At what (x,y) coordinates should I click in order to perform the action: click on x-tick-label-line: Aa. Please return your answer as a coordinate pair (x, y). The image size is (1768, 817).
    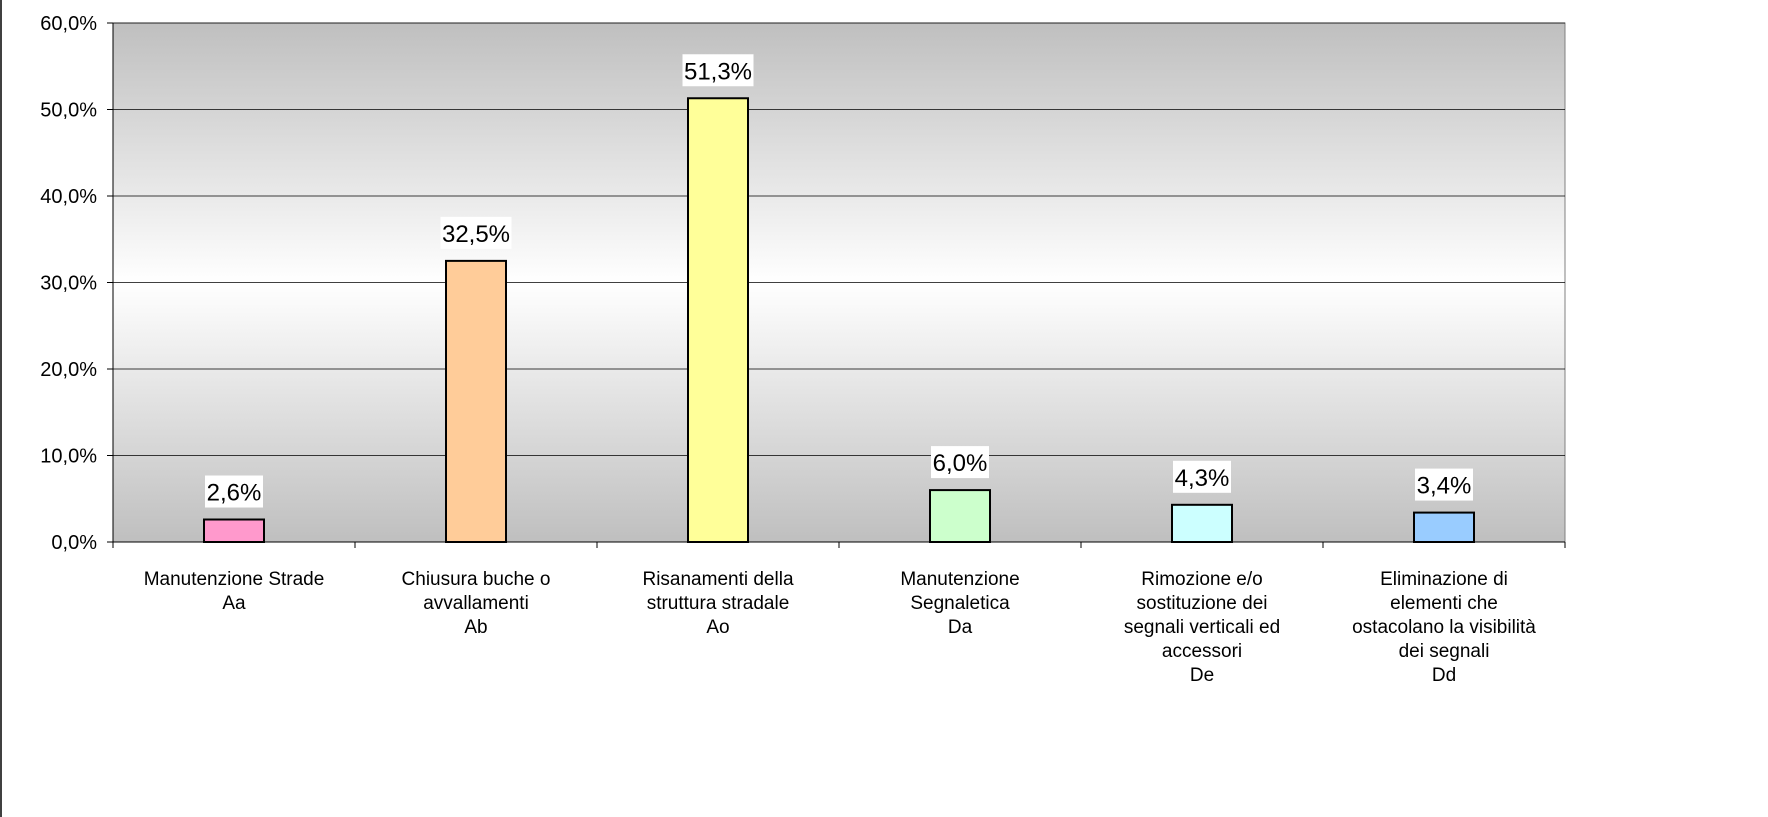
    Looking at the image, I should click on (234, 603).